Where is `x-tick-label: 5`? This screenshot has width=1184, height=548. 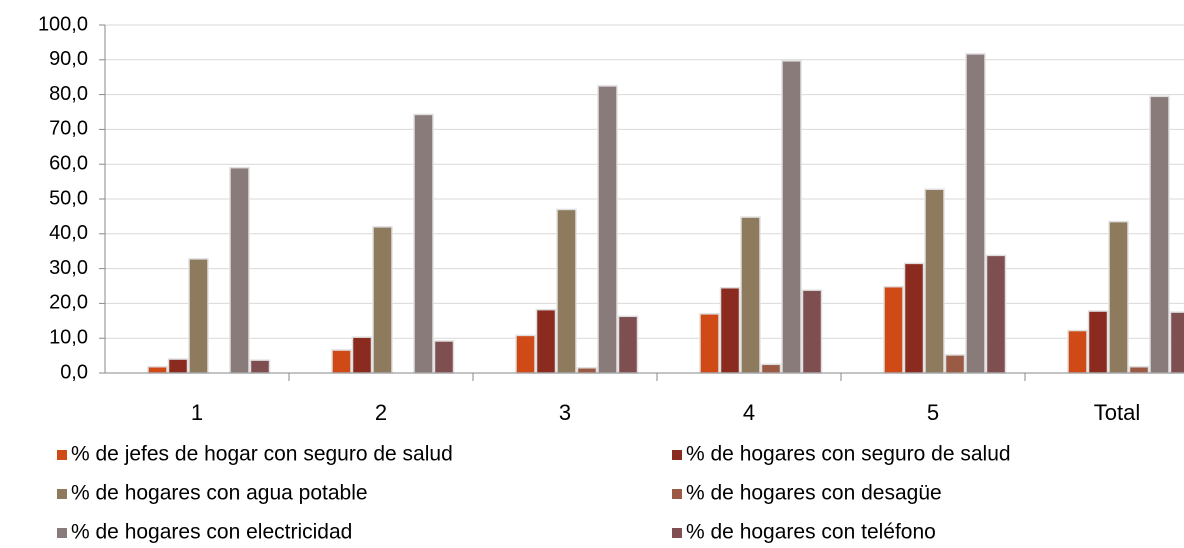
x-tick-label: 5 is located at coordinates (933, 412).